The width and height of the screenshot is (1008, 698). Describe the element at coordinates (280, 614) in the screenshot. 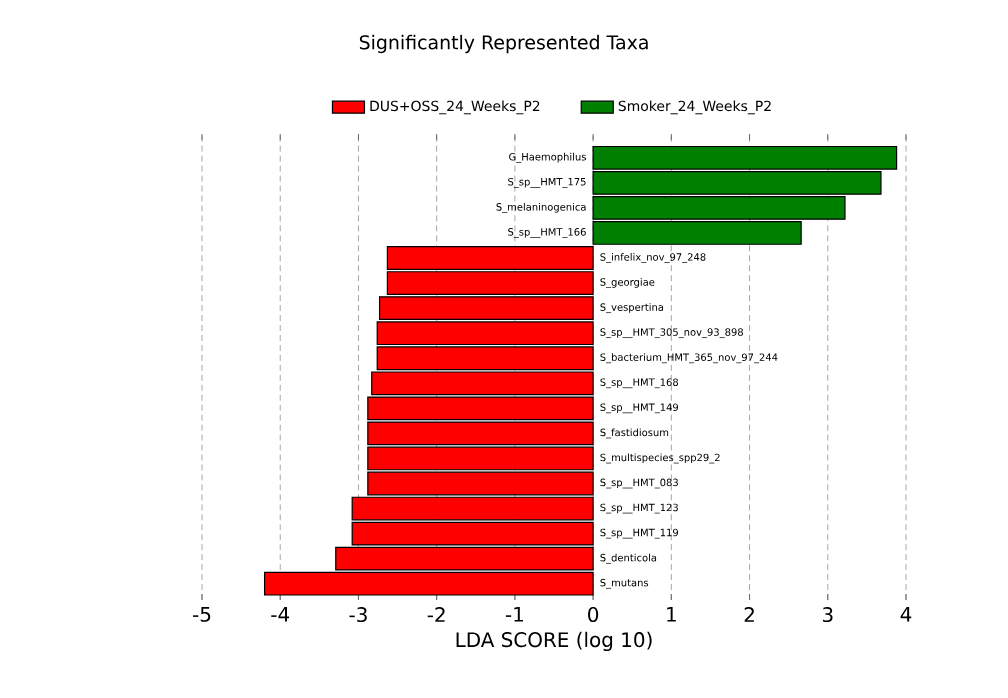

I see `x-tick-label: -4` at that location.